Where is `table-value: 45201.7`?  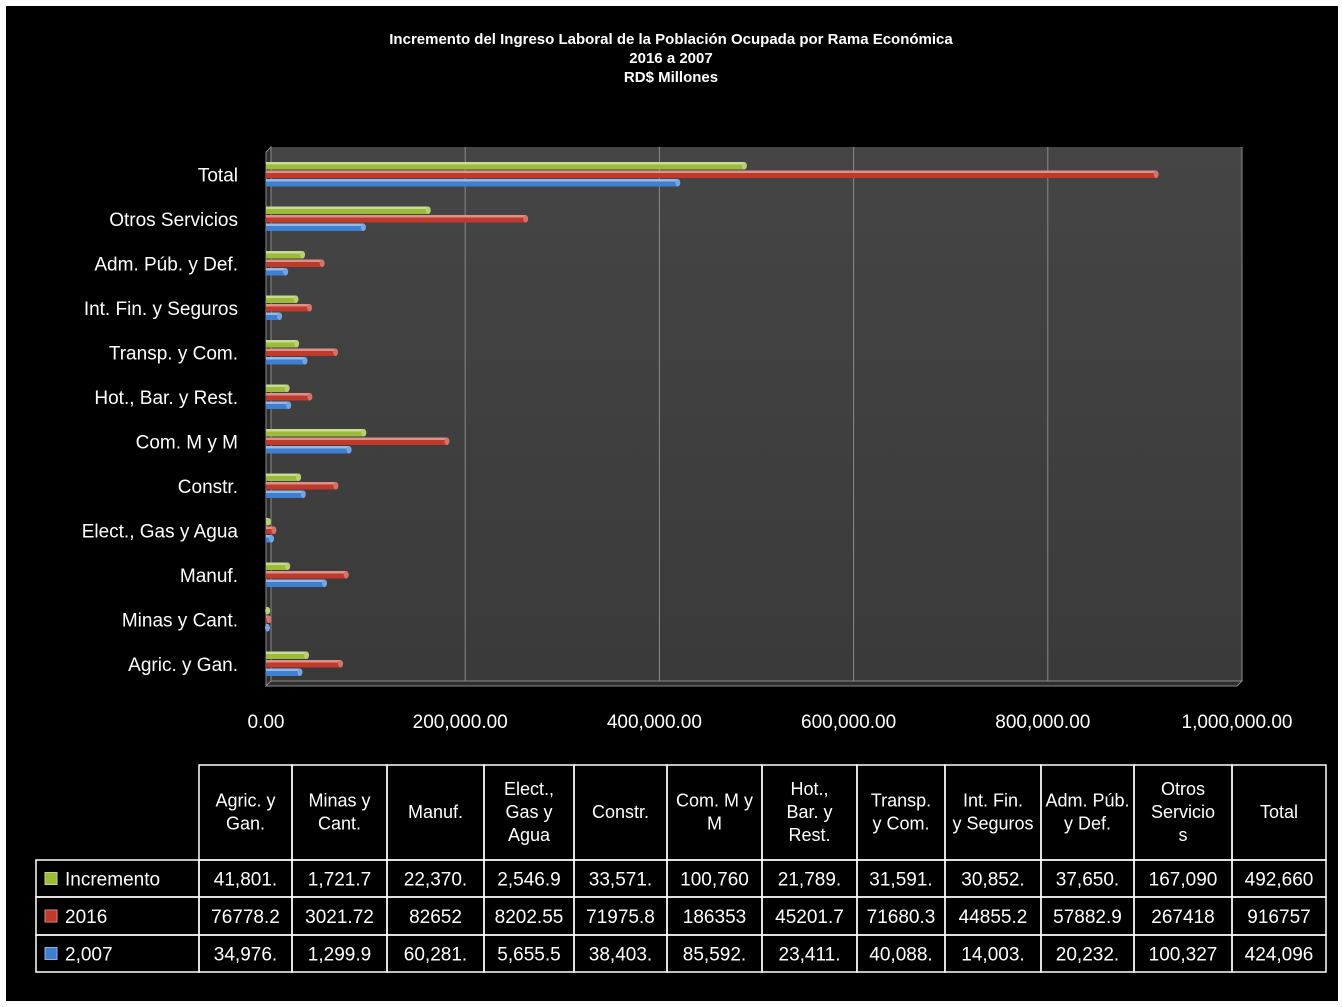 table-value: 45201.7 is located at coordinates (809, 917).